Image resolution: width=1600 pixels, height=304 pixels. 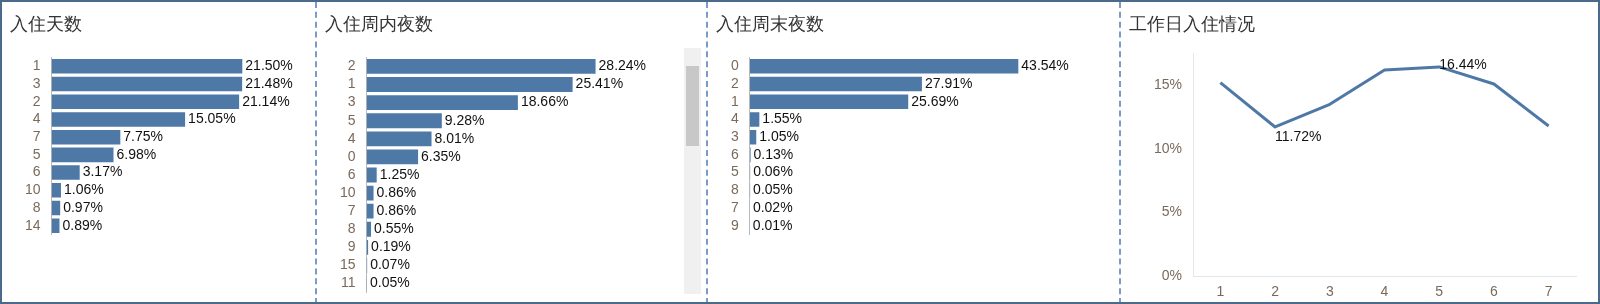 What do you see at coordinates (266, 100) in the screenshot?
I see `data-label: 21.14%` at bounding box center [266, 100].